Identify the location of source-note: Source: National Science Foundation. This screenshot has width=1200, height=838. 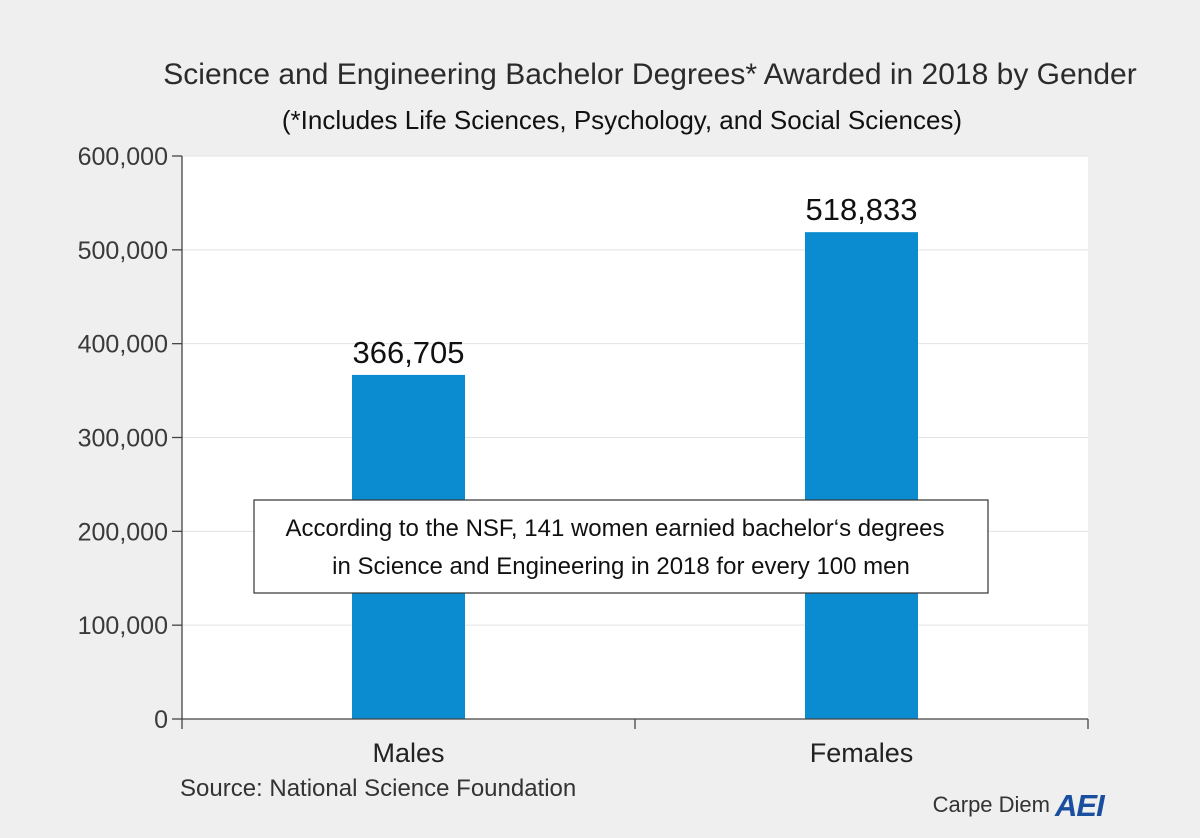
(378, 788).